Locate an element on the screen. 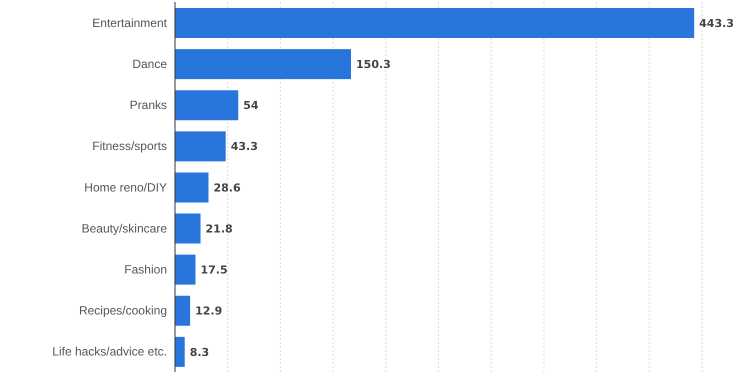 The height and width of the screenshot is (375, 750). y-tick-label: Entertainment is located at coordinates (130, 23).